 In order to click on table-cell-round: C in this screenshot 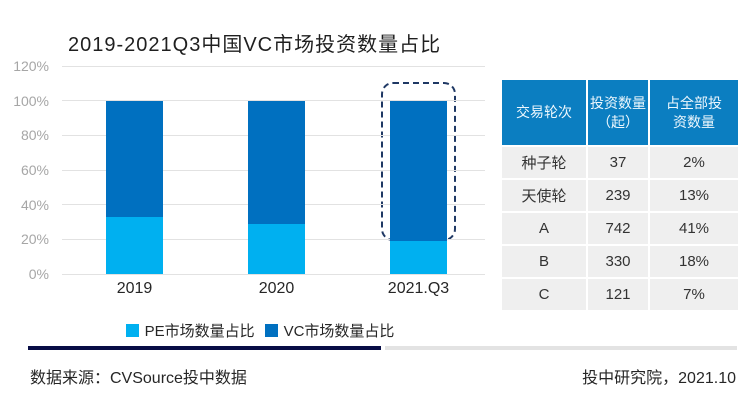, I will do `click(544, 294)`.